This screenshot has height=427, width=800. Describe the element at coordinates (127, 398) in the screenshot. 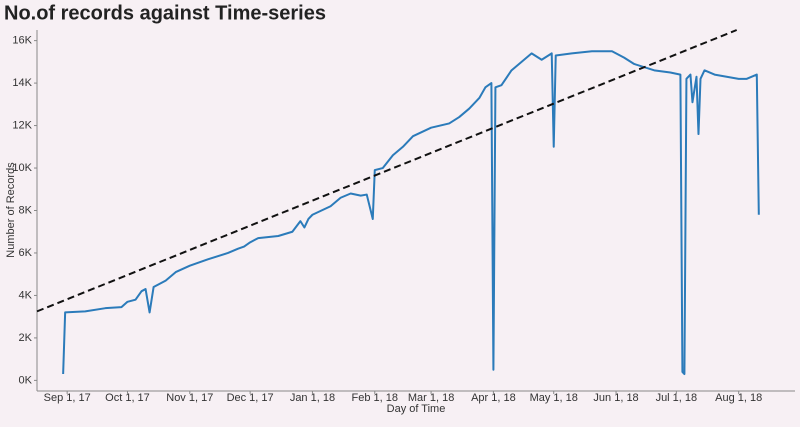

I see `x-tick-label: Oct 1, 17` at that location.